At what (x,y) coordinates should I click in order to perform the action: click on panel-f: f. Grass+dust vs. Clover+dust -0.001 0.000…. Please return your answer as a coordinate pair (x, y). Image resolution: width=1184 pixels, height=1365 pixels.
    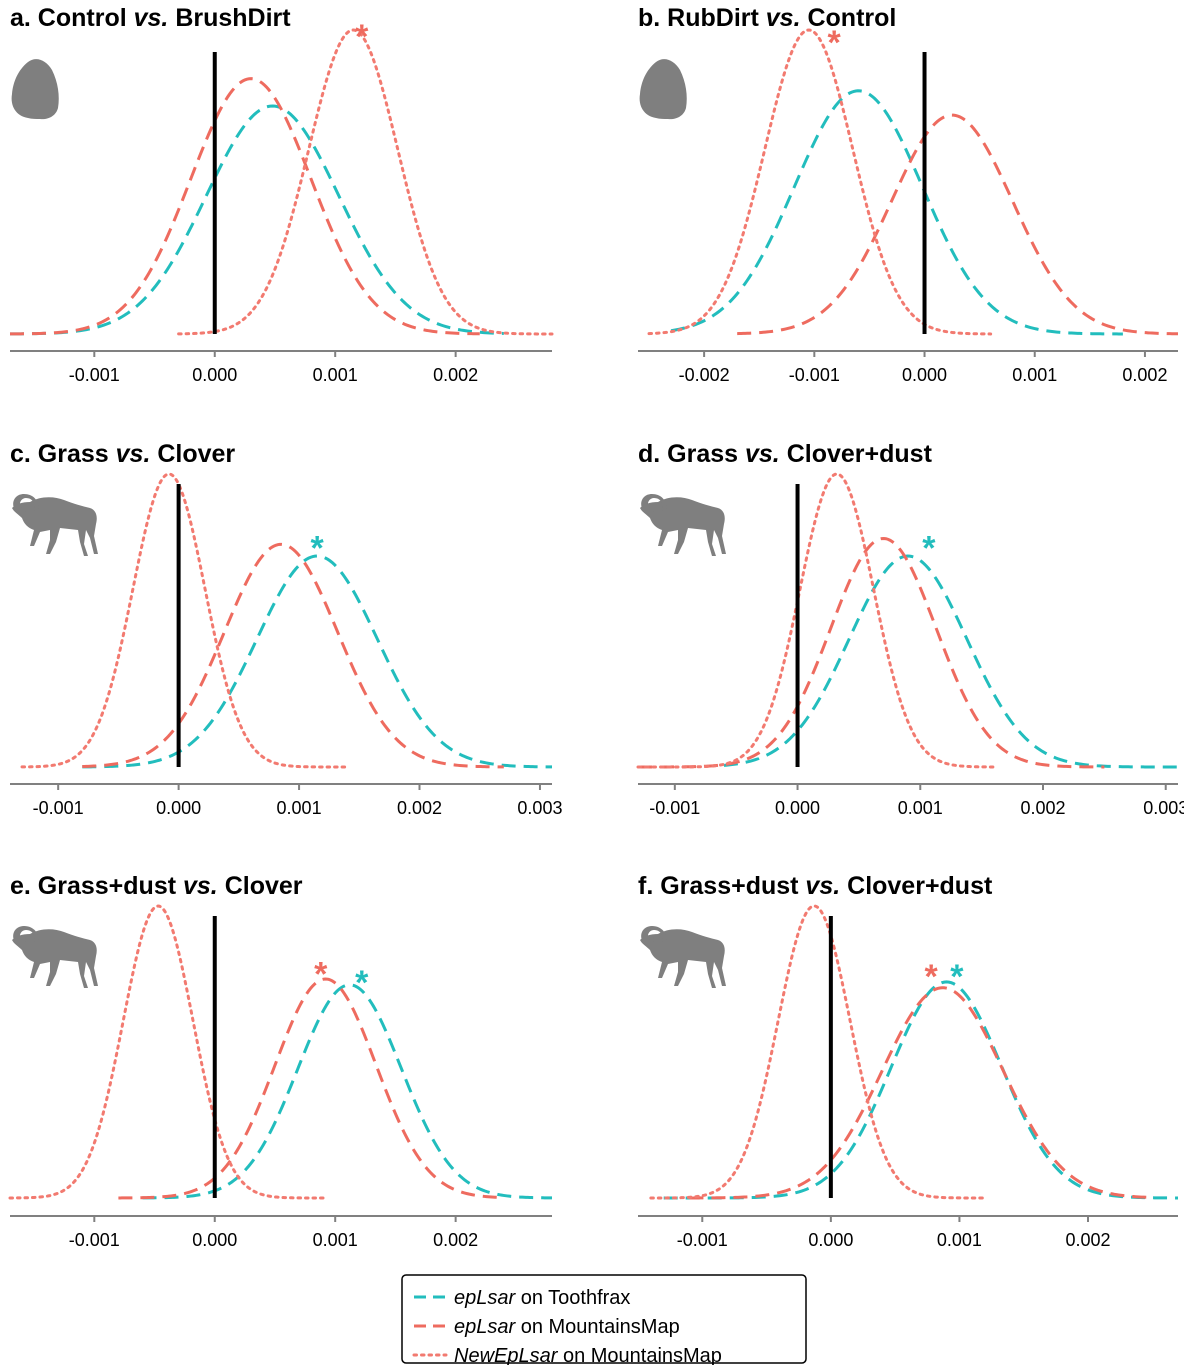
    Looking at the image, I should click on (908, 1061).